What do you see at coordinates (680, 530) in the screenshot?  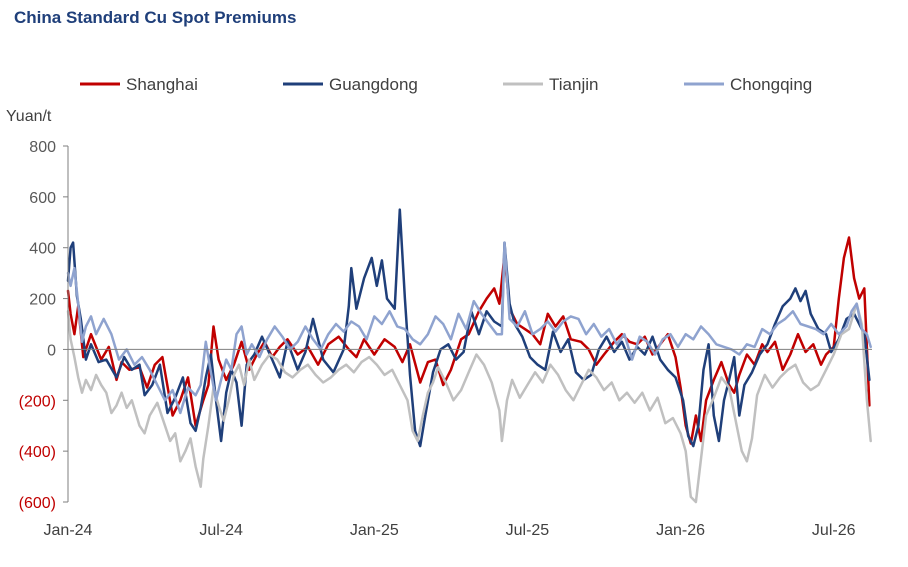 I see `x-tick-label: Jan-26` at bounding box center [680, 530].